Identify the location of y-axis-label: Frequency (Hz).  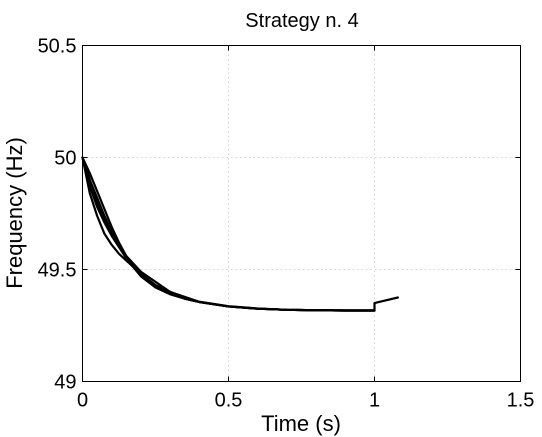
(14, 213).